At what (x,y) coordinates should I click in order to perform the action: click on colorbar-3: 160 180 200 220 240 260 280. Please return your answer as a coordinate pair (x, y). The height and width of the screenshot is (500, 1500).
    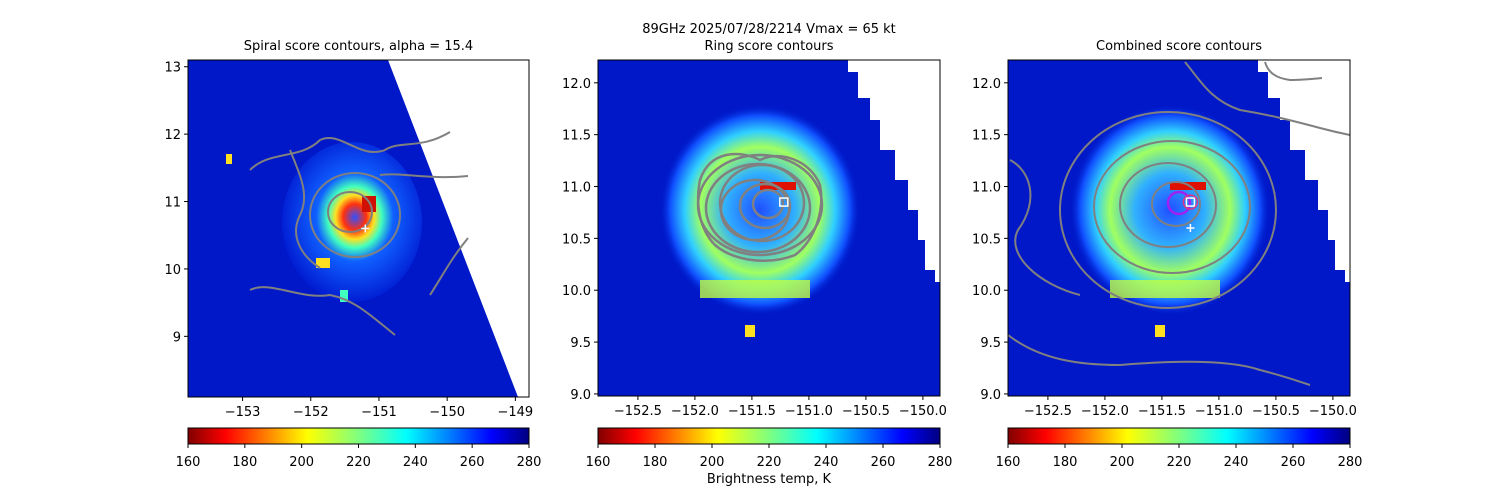
    Looking at the image, I should click on (1179, 448).